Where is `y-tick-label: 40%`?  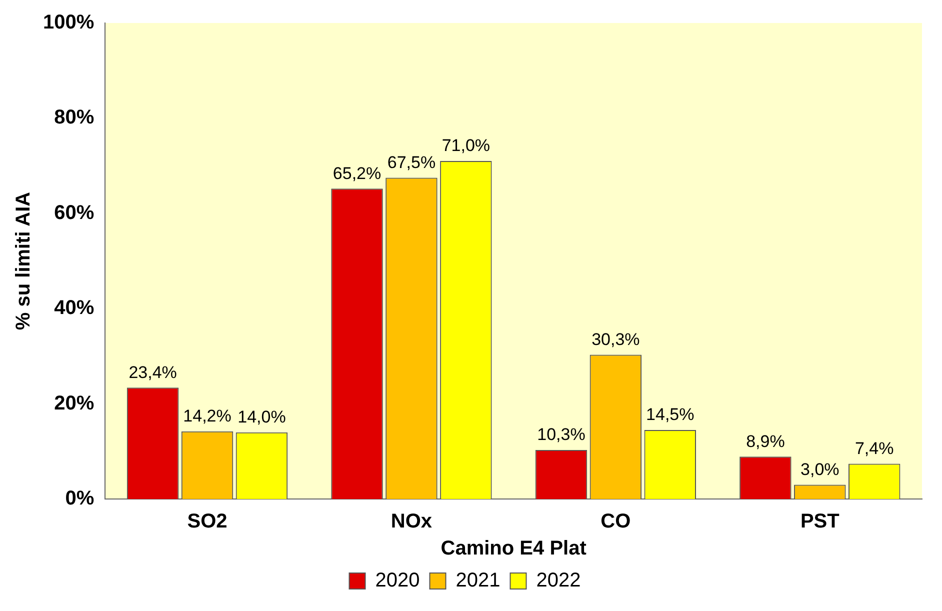
y-tick-label: 40% is located at coordinates (74, 308).